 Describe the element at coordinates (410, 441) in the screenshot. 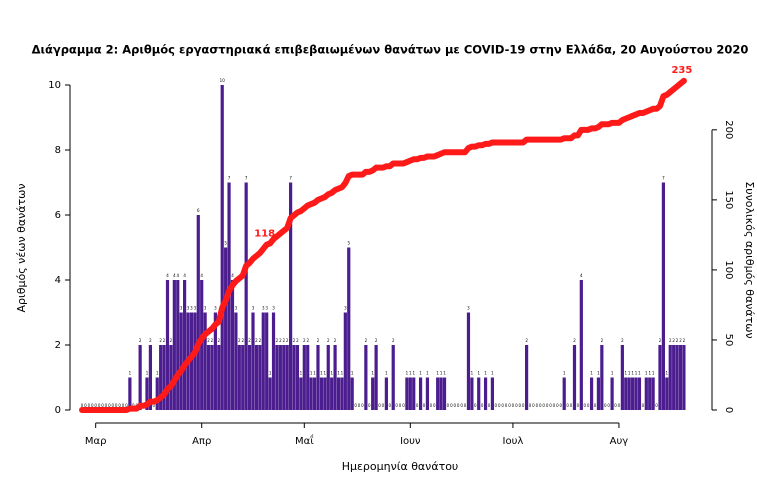

I see `x-tick-label: Ιουν` at that location.